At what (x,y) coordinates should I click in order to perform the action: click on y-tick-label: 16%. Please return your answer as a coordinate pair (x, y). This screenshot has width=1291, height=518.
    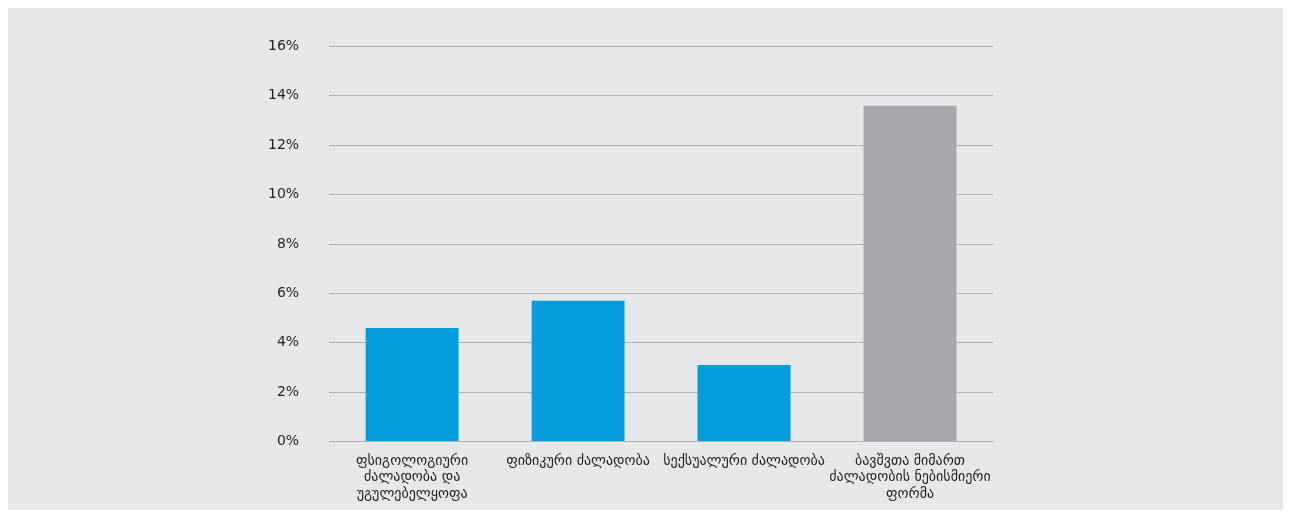
    Looking at the image, I should click on (283, 45).